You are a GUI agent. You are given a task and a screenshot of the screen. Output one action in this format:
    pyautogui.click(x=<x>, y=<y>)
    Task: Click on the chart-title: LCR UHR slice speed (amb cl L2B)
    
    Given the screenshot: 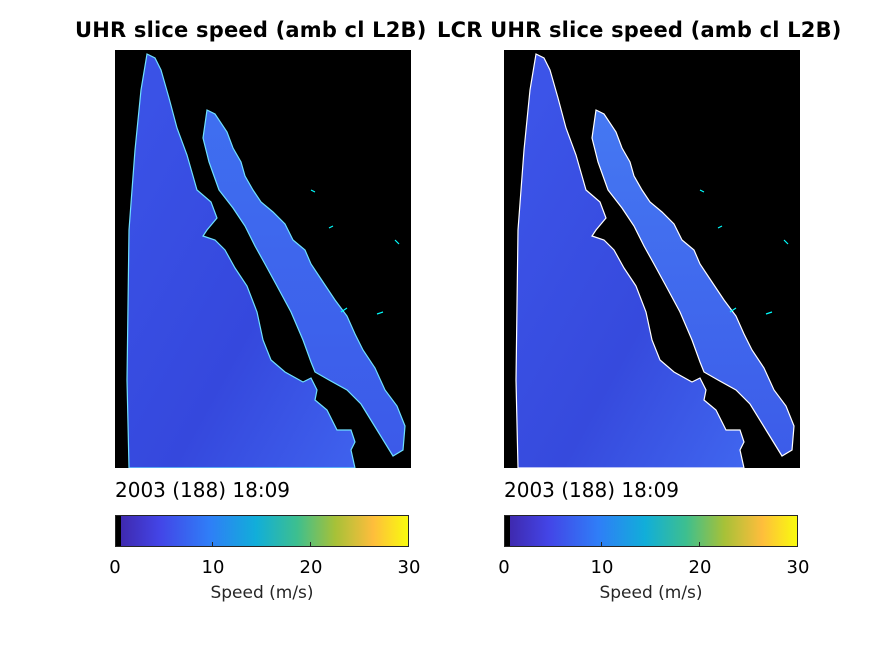 What is the action you would take?
    pyautogui.click(x=639, y=30)
    